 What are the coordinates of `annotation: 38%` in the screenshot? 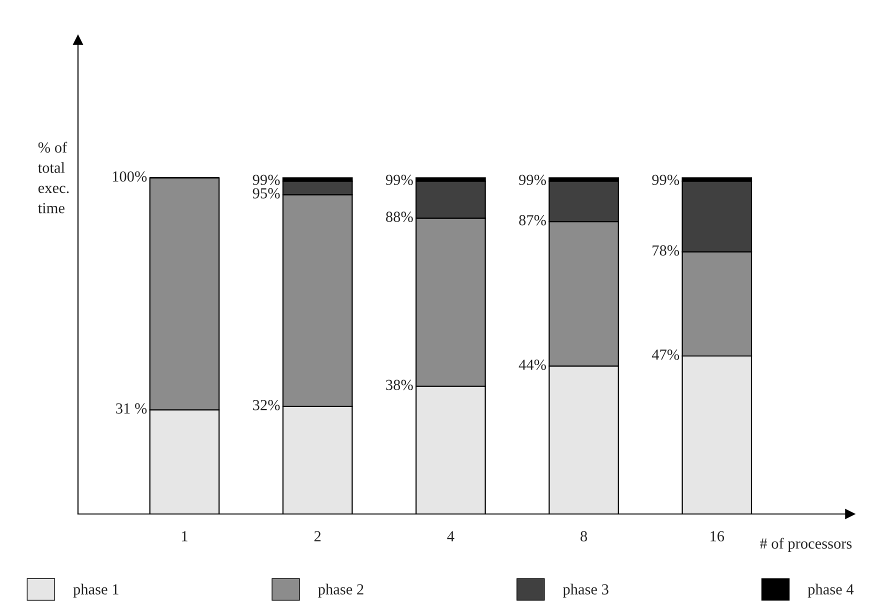 It's located at (399, 385).